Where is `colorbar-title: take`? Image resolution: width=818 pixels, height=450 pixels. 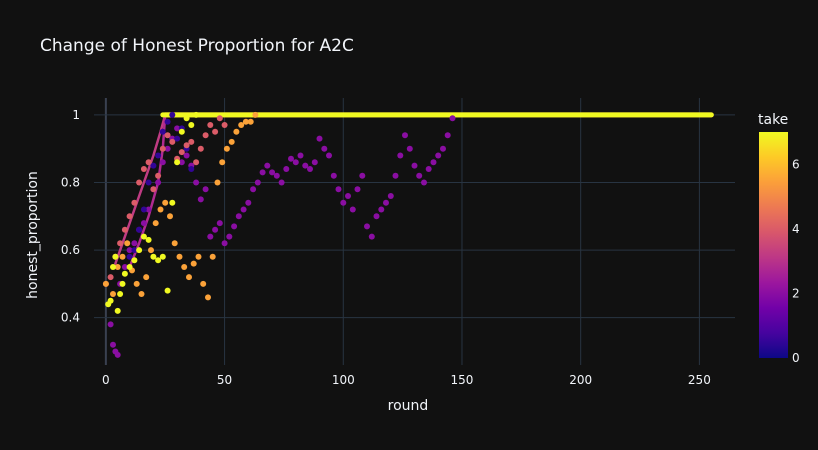
colorbar-title: take is located at coordinates (773, 120).